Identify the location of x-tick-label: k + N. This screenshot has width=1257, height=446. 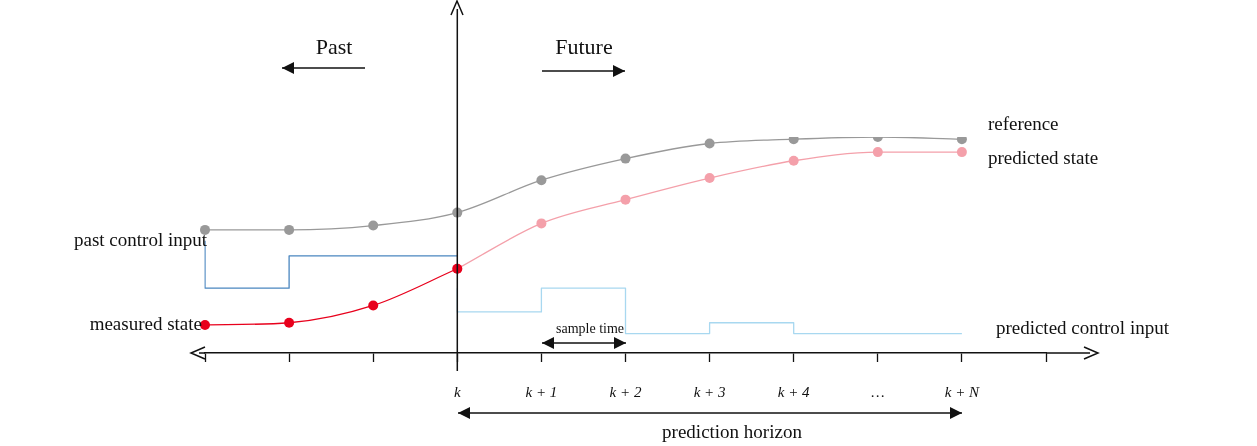
(962, 391).